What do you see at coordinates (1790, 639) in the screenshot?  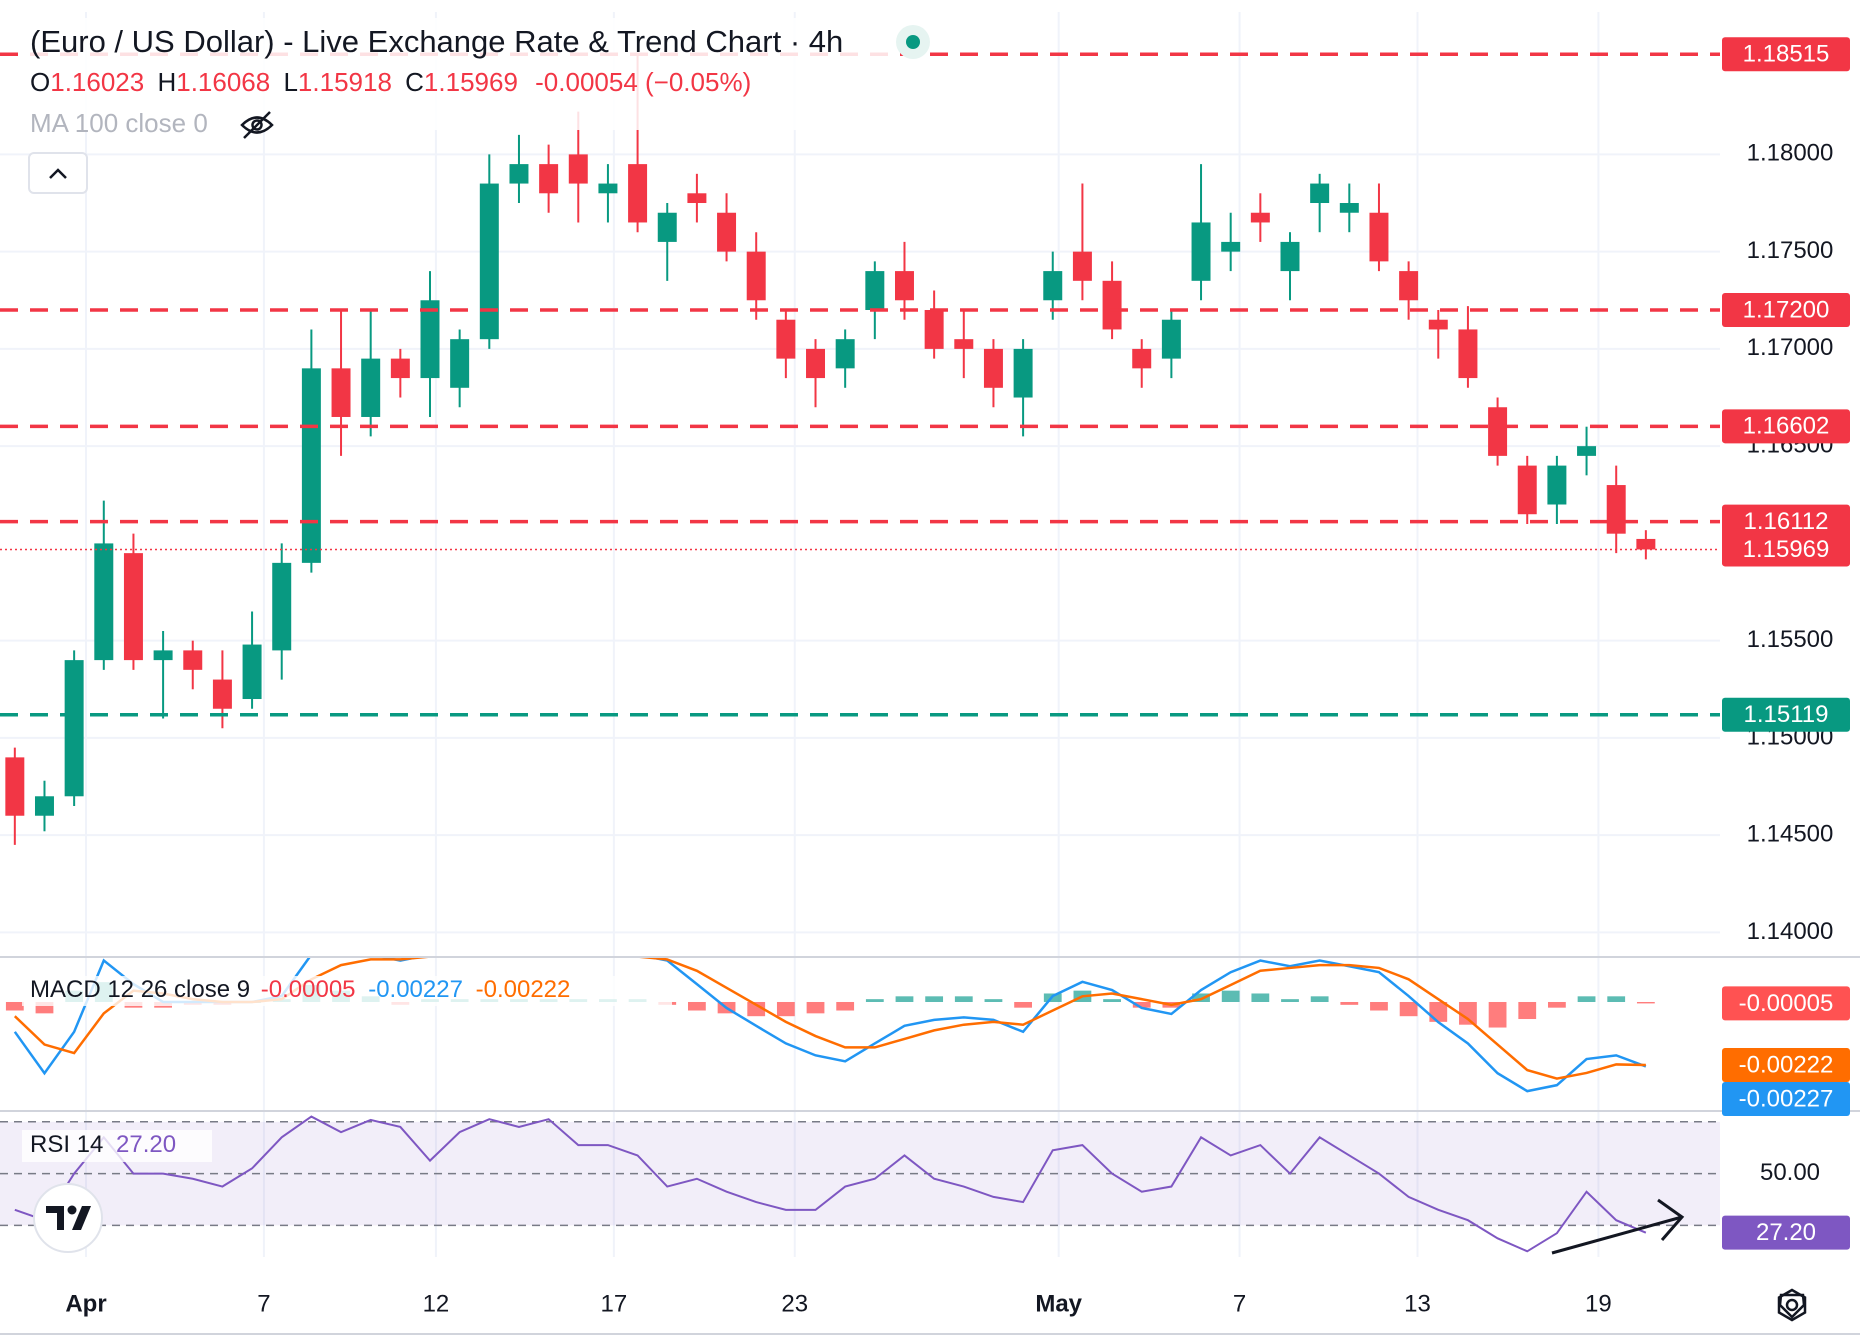 I see `y-tick-label: 1.15500` at bounding box center [1790, 639].